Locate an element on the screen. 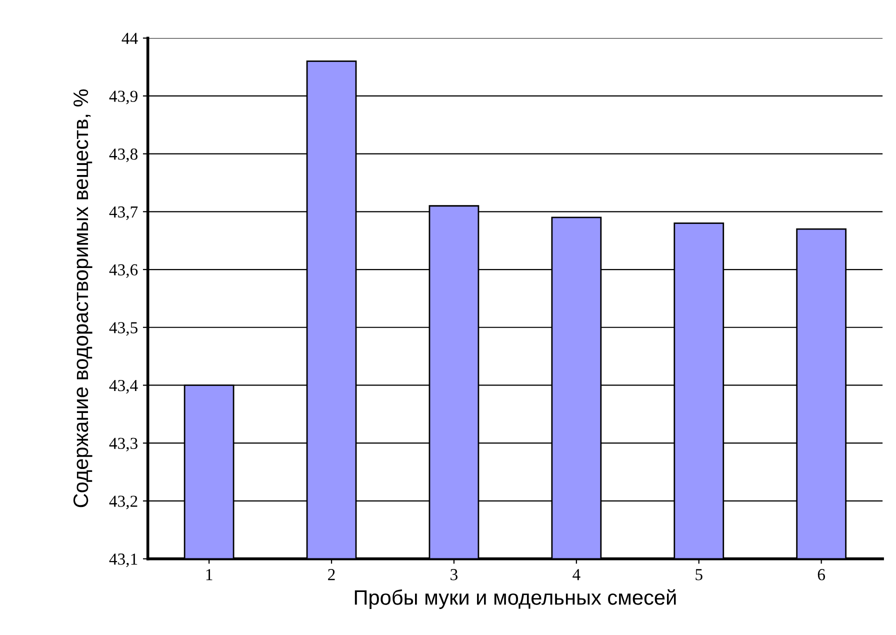 The width and height of the screenshot is (896, 635). x-tick-label: 2 is located at coordinates (331, 574).